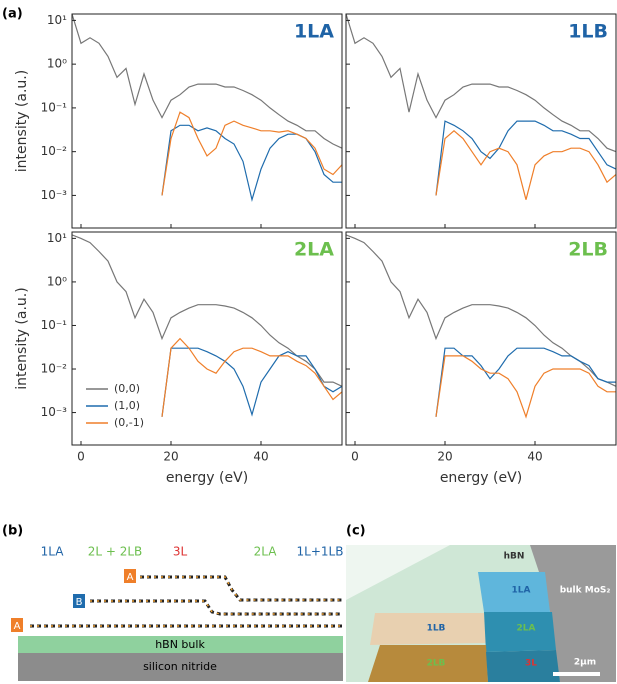 The height and width of the screenshot is (684, 617). Describe the element at coordinates (127, 388) in the screenshot. I see `legend-label: (0,0)` at that location.